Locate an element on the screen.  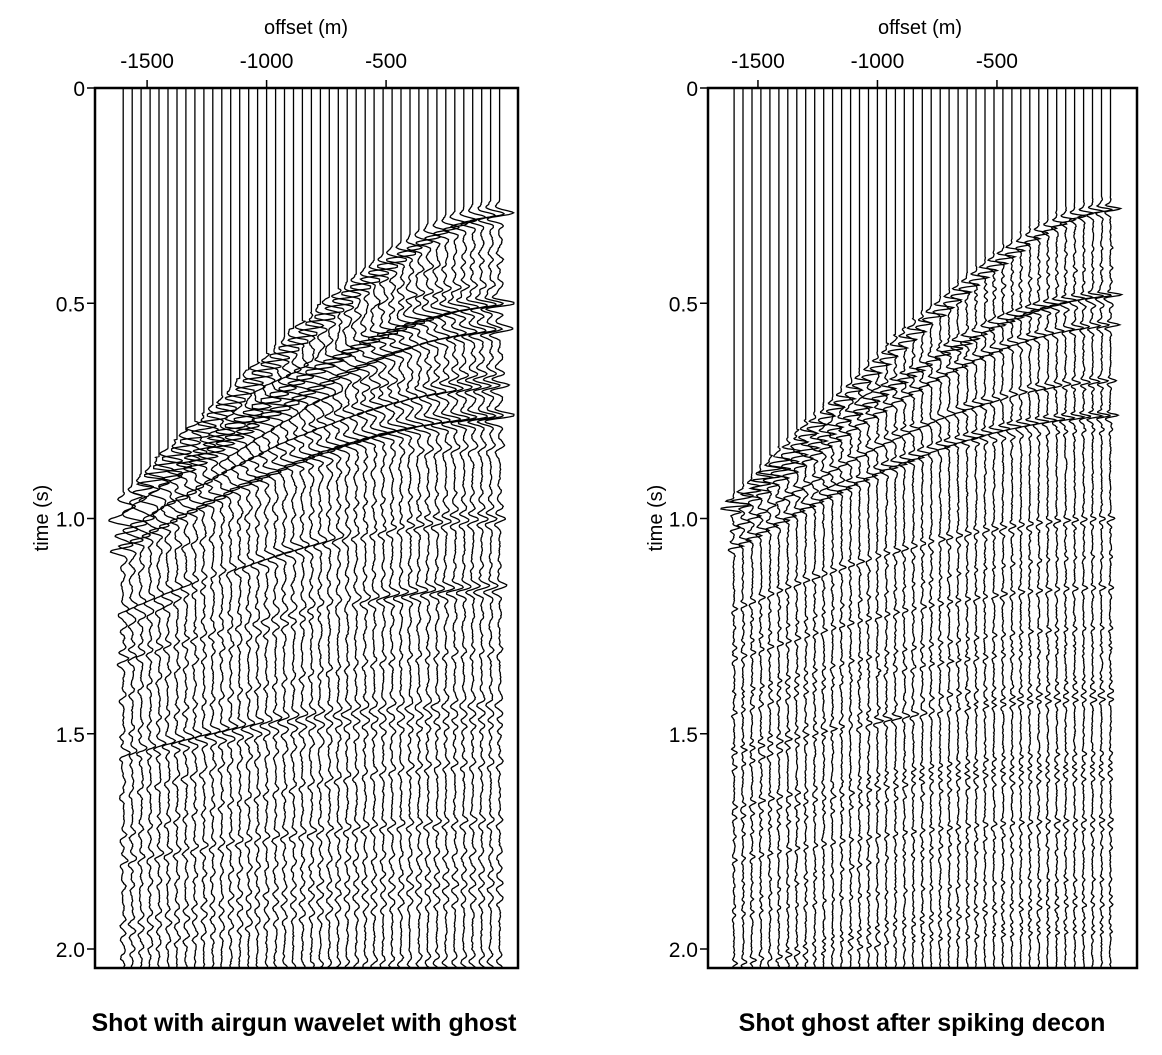
x-axis-title: offset (m) is located at coordinates (306, 28).